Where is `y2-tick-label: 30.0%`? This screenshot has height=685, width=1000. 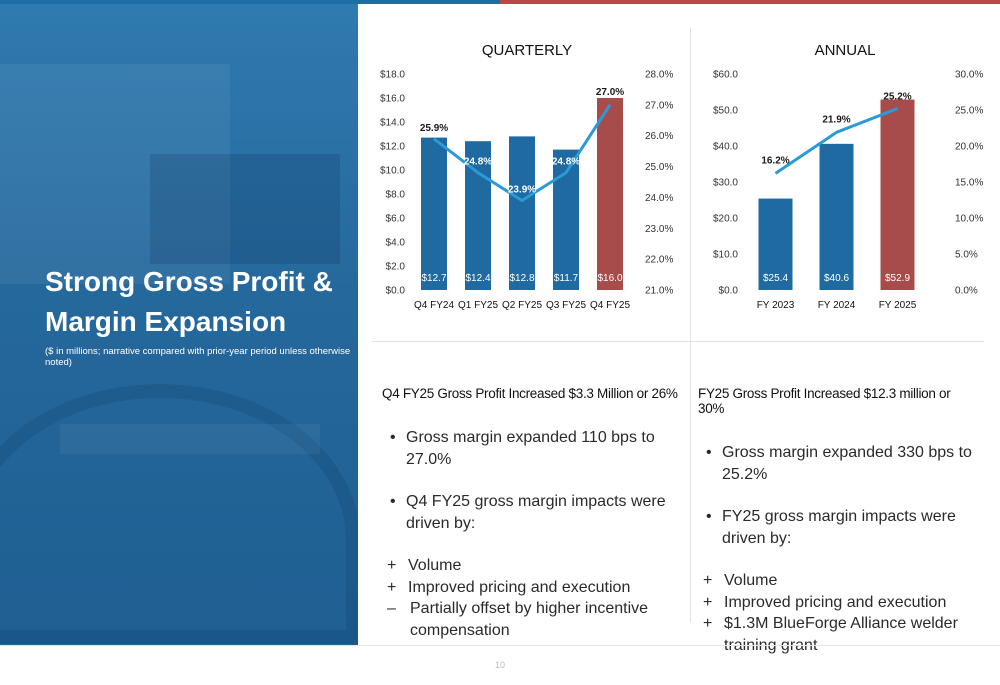
y2-tick-label: 30.0% is located at coordinates (969, 75).